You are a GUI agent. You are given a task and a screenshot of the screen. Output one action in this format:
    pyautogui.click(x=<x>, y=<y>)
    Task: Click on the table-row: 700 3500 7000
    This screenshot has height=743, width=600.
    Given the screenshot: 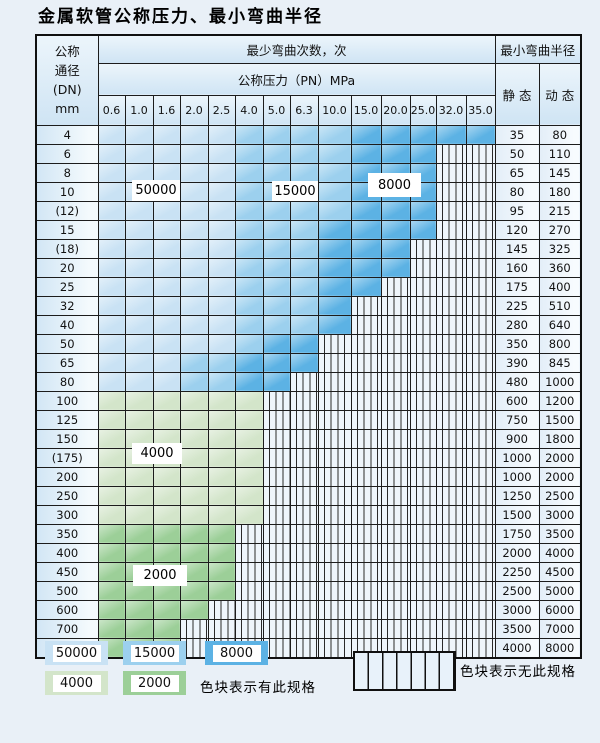 What is the action you would take?
    pyautogui.click(x=308, y=628)
    